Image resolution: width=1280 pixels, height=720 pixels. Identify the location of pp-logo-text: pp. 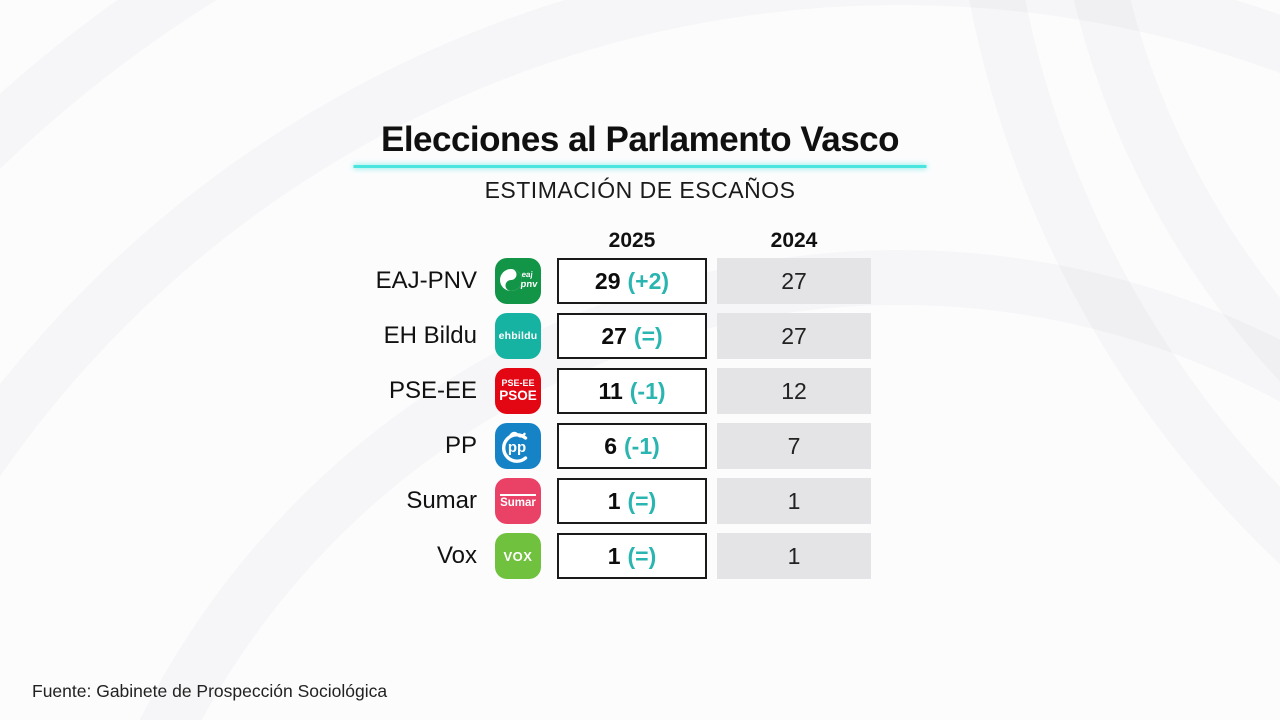
(517, 447).